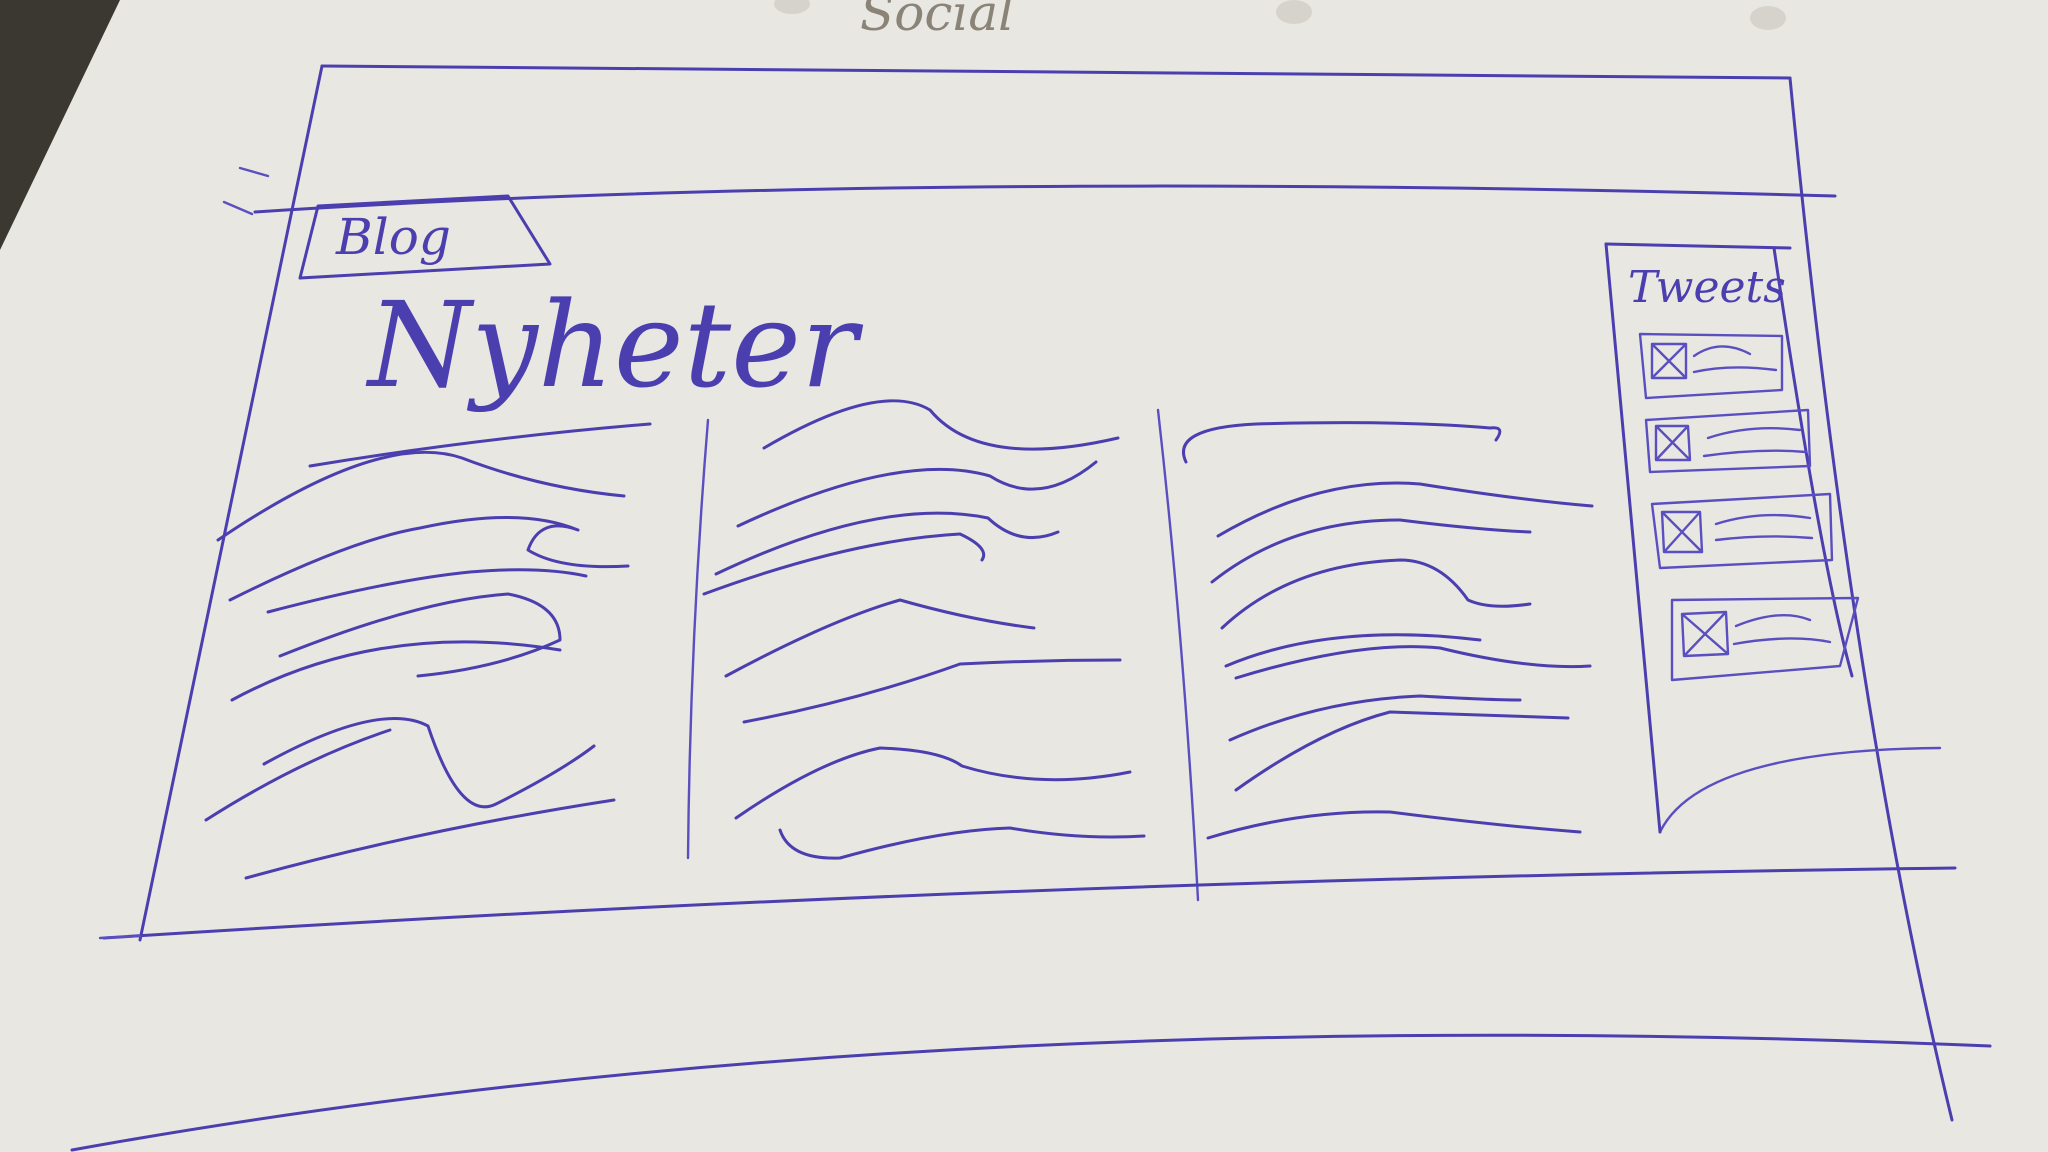 The width and height of the screenshot is (2048, 1152). Describe the element at coordinates (937, 21) in the screenshot. I see `sheet-title: Social` at that location.